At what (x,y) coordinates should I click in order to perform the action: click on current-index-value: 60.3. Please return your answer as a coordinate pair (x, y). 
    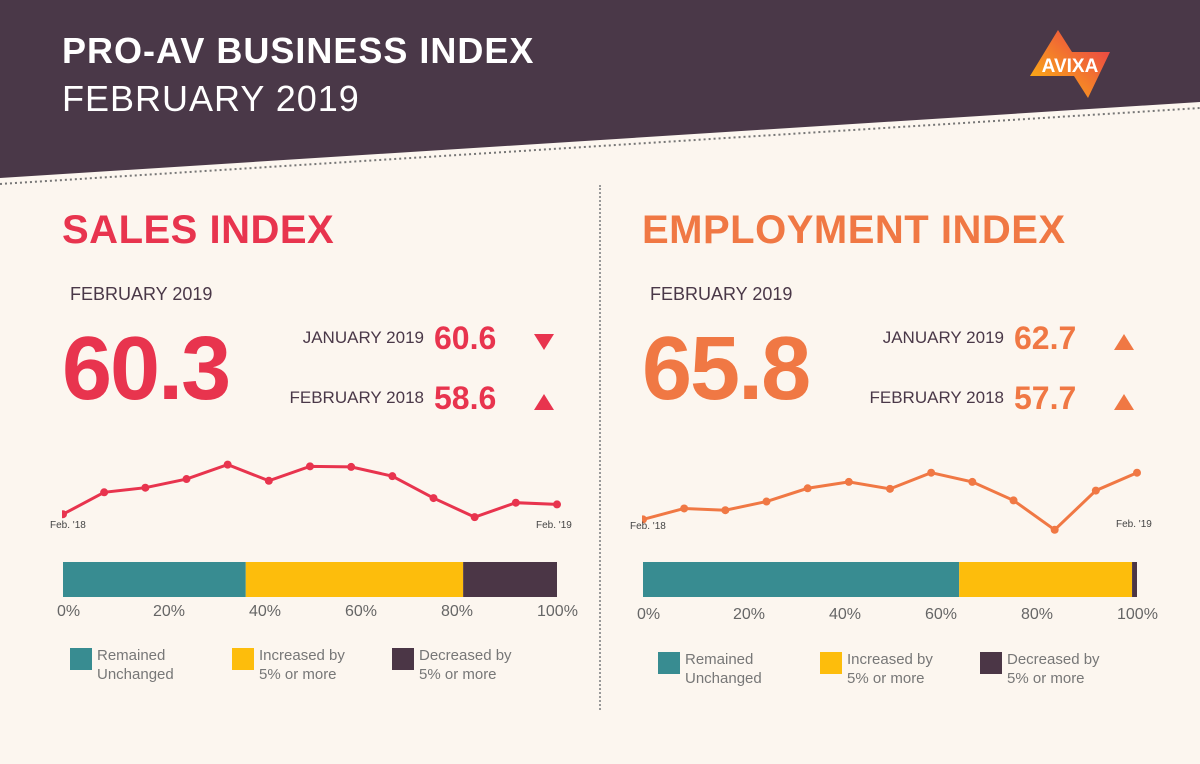
    Looking at the image, I should click on (146, 369).